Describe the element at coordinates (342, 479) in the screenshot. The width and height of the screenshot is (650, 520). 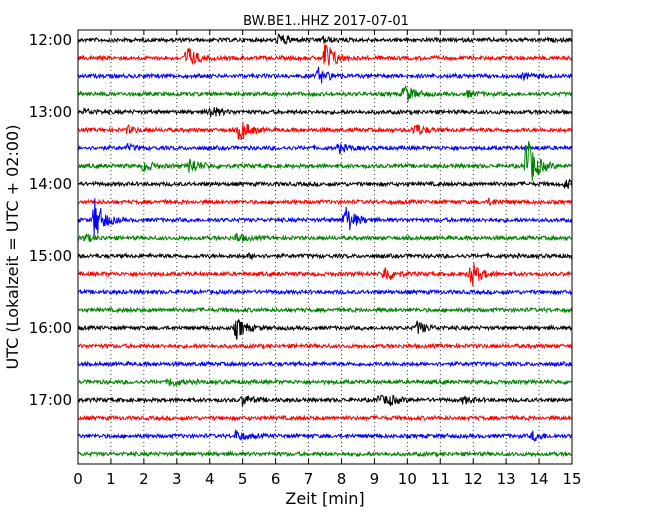
I see `x-tick-label: 8` at that location.